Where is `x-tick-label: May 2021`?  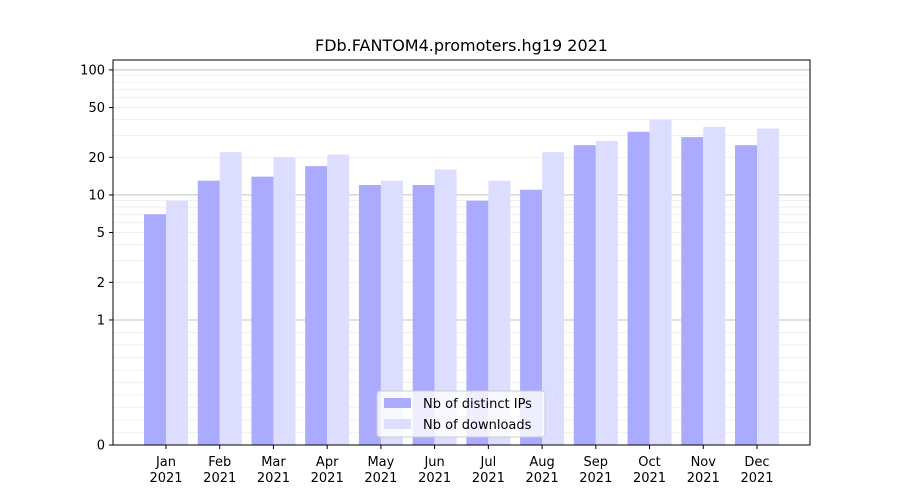
x-tick-label: May 2021 is located at coordinates (380, 470).